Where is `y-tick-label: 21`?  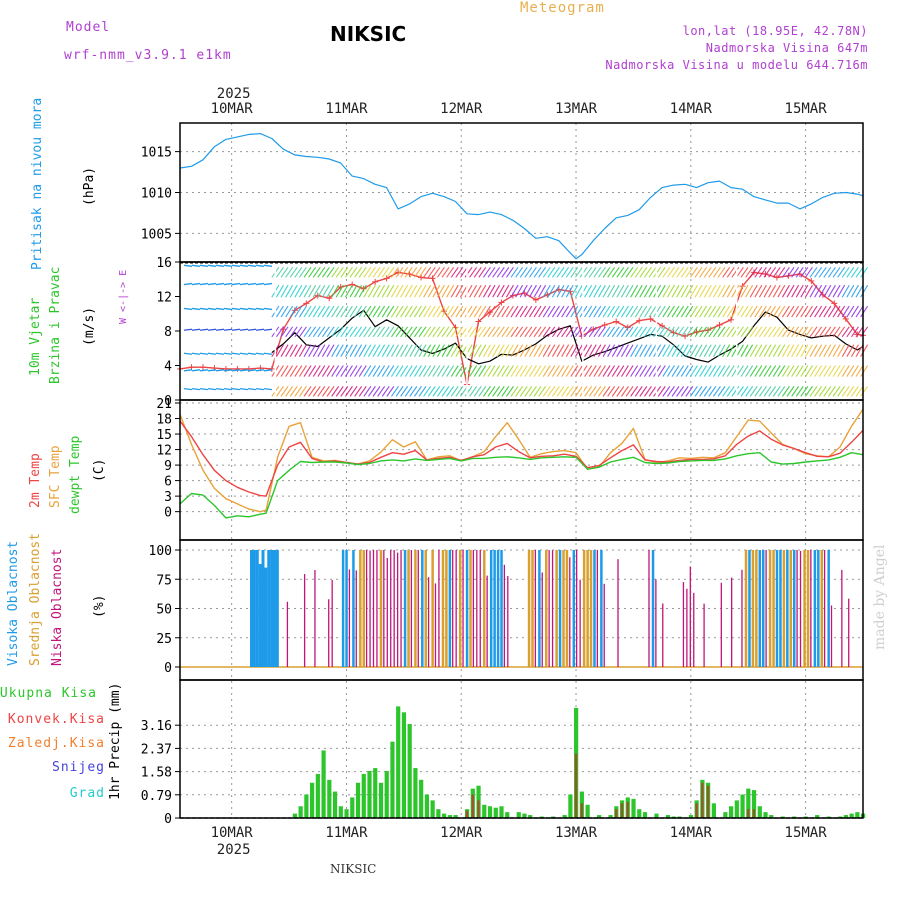 y-tick-label: 21 is located at coordinates (164, 404).